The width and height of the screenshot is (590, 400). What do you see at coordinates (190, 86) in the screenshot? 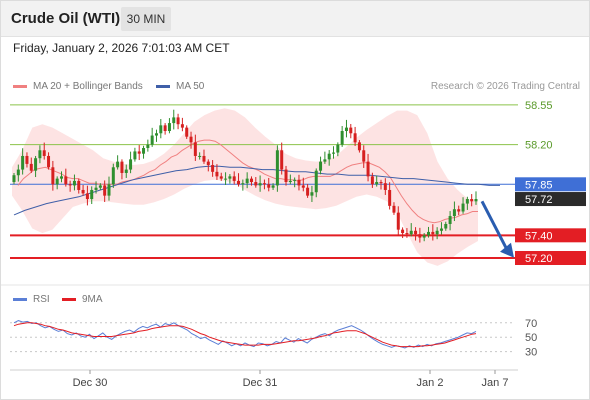
I see `ma50-label: MA 50` at bounding box center [190, 86].